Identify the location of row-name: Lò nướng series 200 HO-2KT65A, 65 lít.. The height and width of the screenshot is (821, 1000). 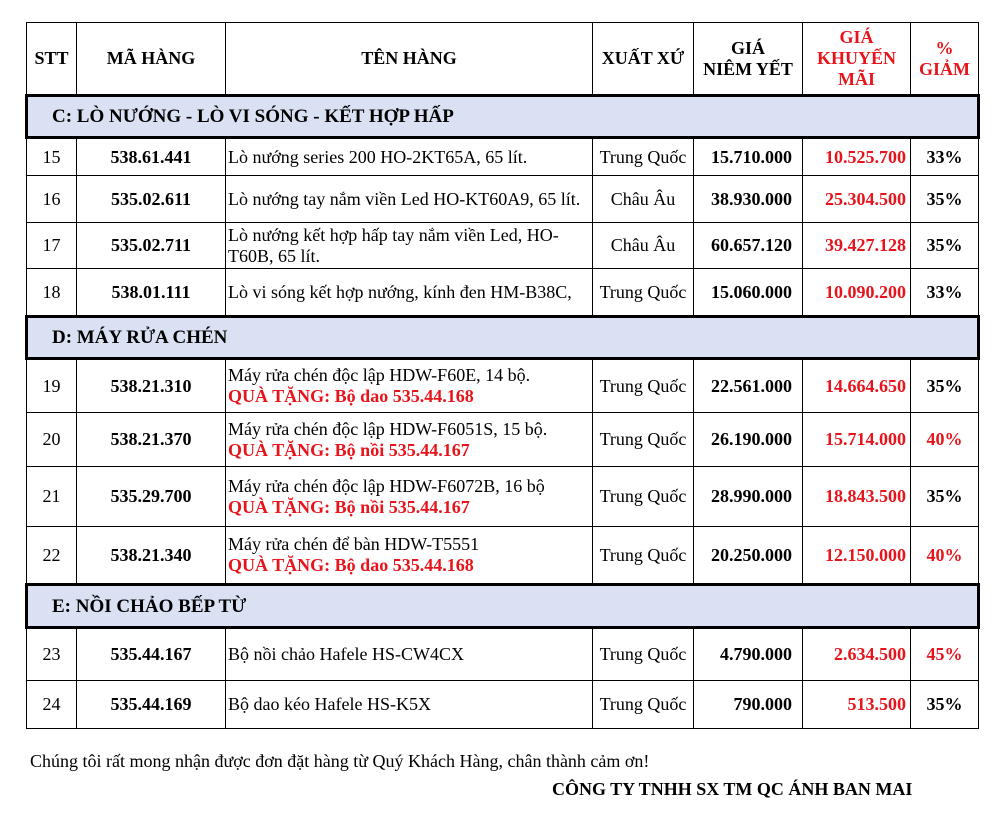
(409, 156).